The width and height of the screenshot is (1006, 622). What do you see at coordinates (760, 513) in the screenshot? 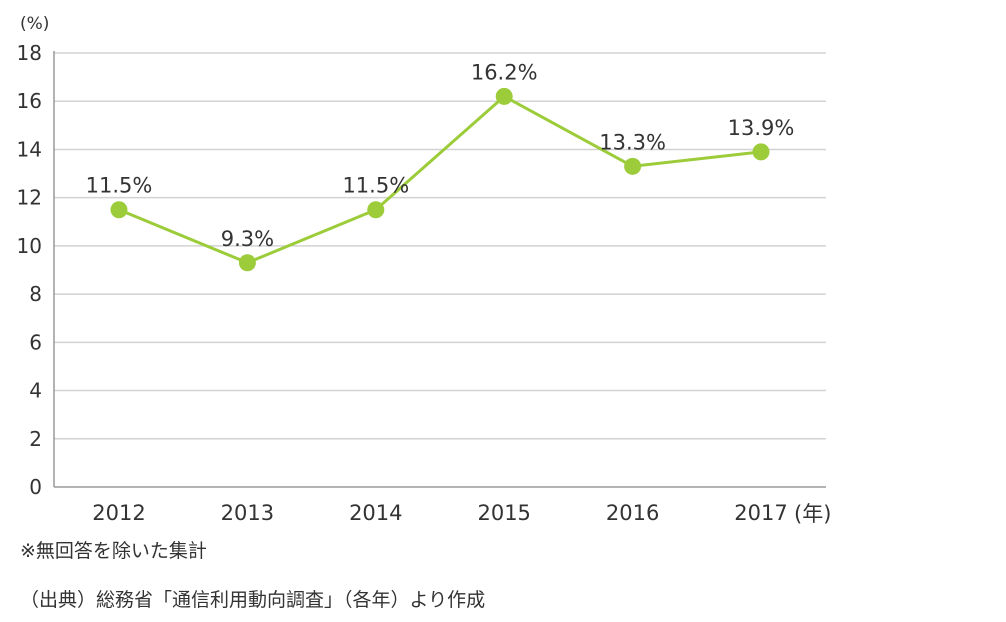
I see `x-tick-label: 2017` at bounding box center [760, 513].